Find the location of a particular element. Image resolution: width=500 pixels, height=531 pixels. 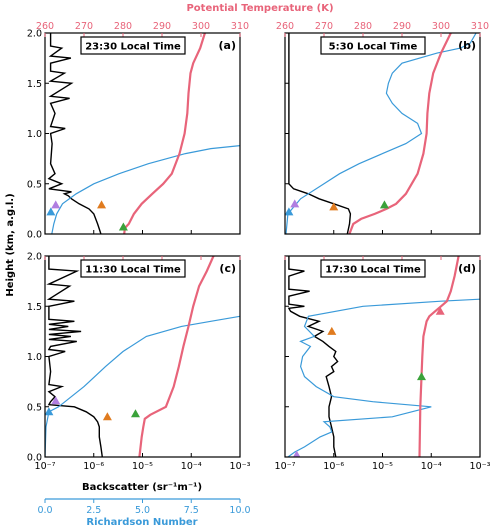

bottom-axis-title: Backscatter (sr⁻¹m⁻¹) is located at coordinates (142, 487).